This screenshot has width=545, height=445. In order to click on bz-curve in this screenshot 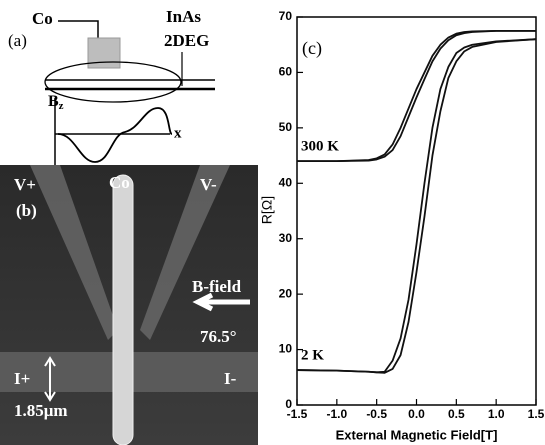, I will do `click(115, 135)`.